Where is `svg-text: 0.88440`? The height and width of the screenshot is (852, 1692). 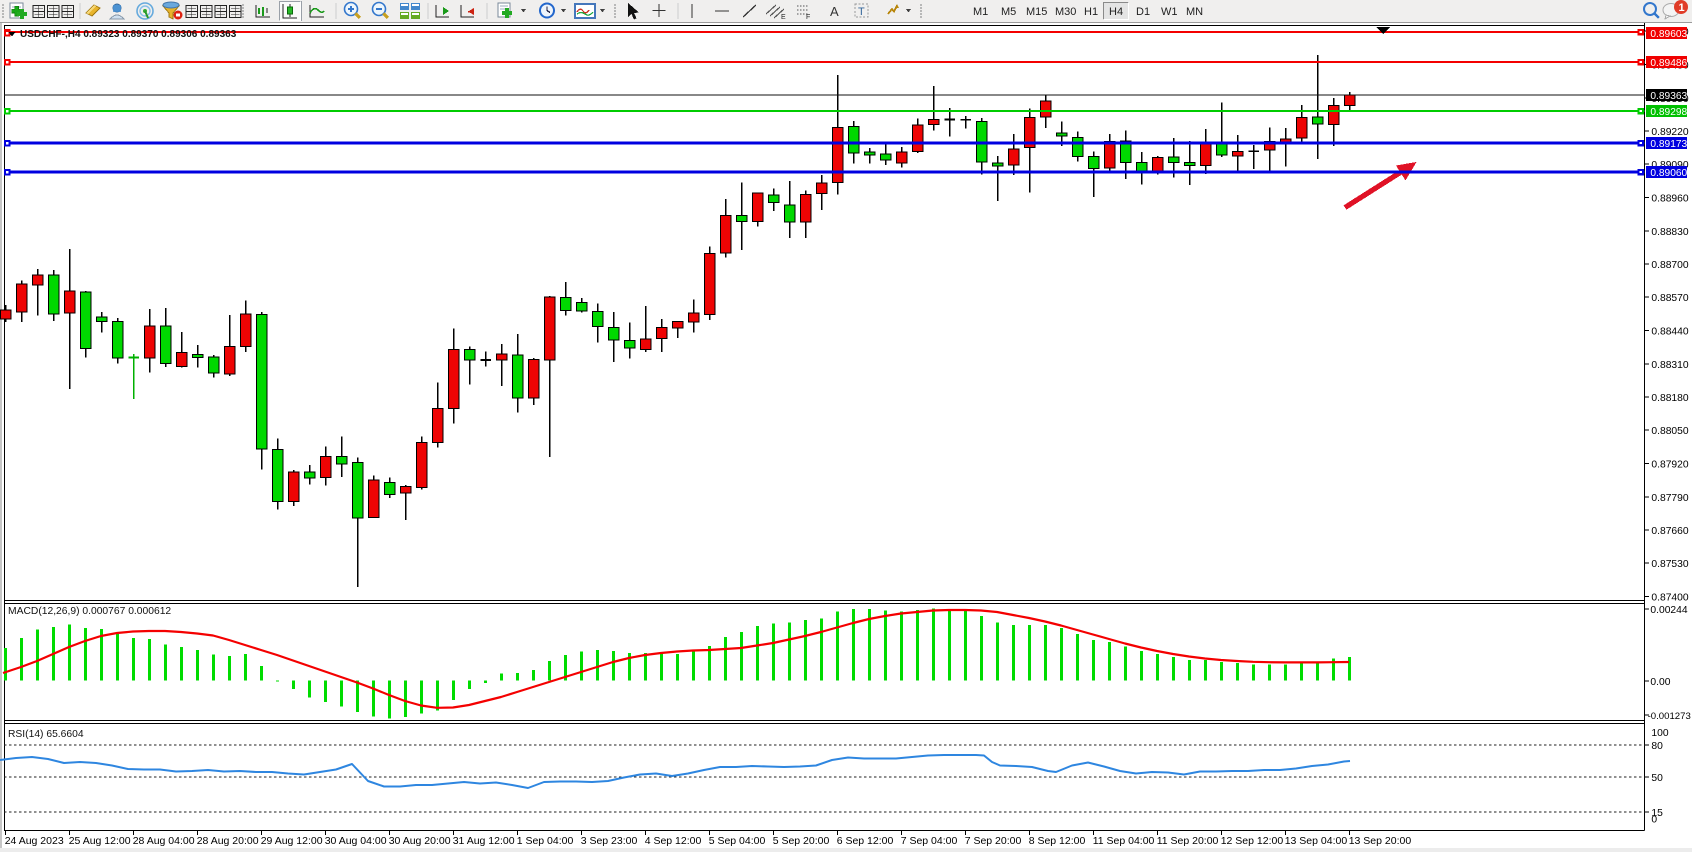 svg-text: 0.88440 is located at coordinates (1669, 332).